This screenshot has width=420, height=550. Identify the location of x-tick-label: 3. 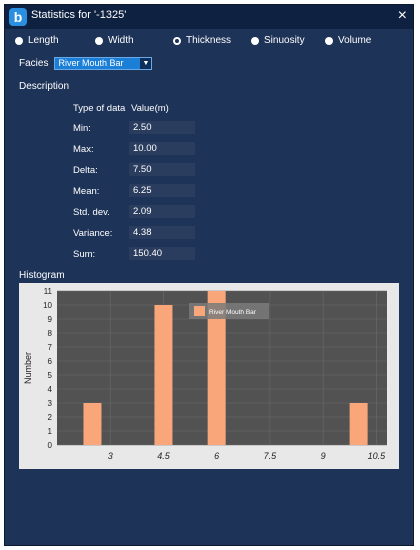
(110, 456).